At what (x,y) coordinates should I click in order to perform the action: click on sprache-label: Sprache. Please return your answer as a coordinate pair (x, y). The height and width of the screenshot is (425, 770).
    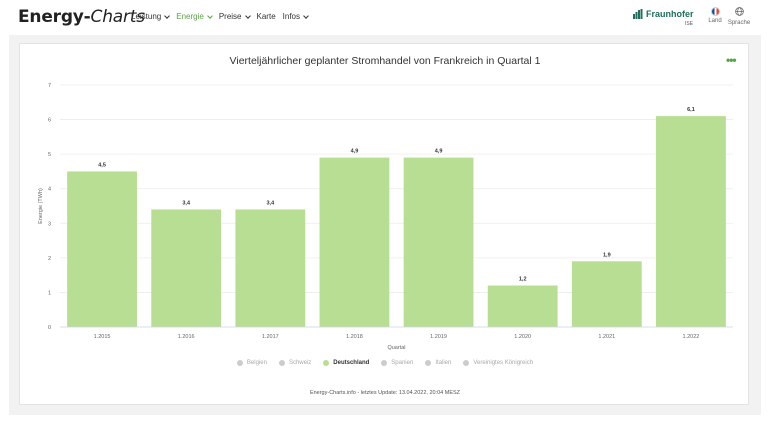
    Looking at the image, I should click on (739, 23).